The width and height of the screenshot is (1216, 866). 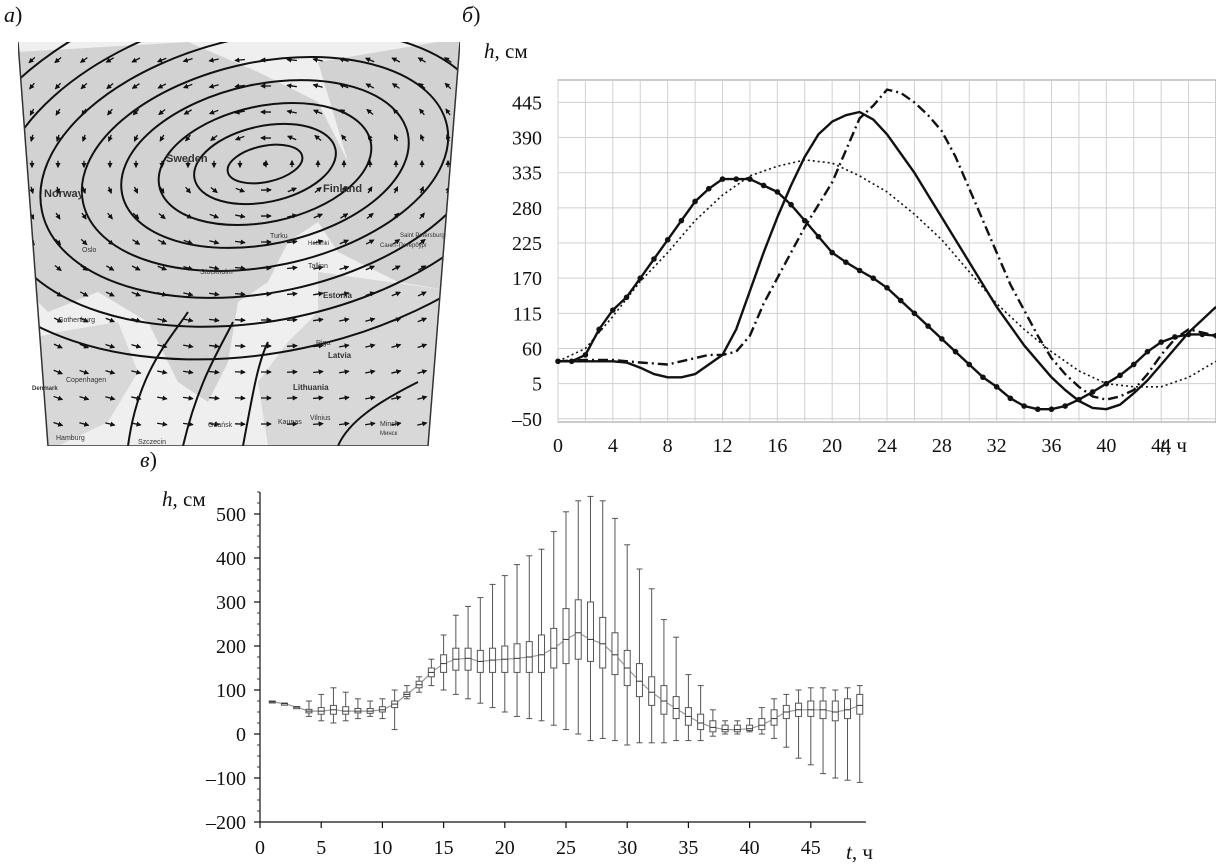 What do you see at coordinates (279, 236) in the screenshot?
I see `map-label-turku: Turku` at bounding box center [279, 236].